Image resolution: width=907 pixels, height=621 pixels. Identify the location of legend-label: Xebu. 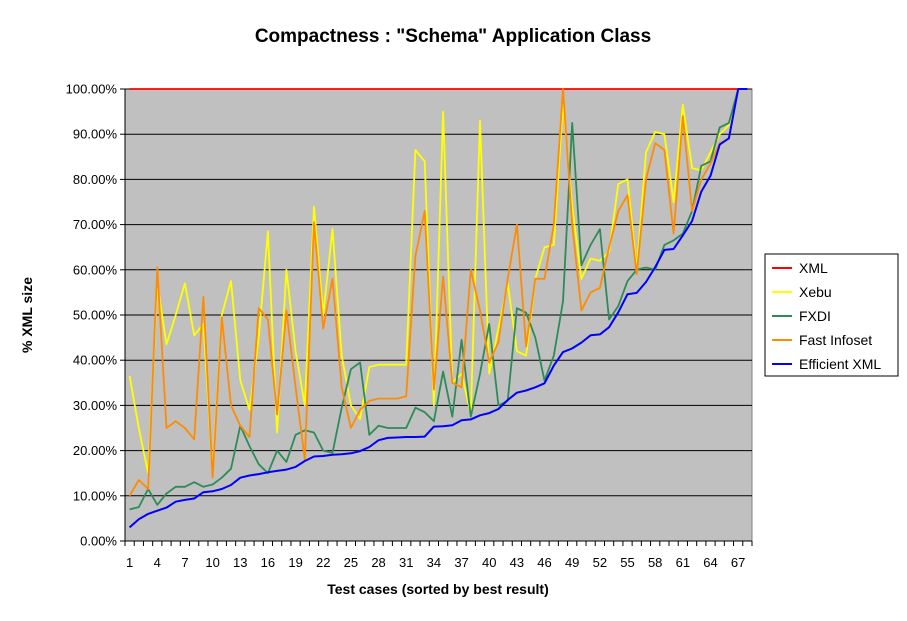
(815, 292).